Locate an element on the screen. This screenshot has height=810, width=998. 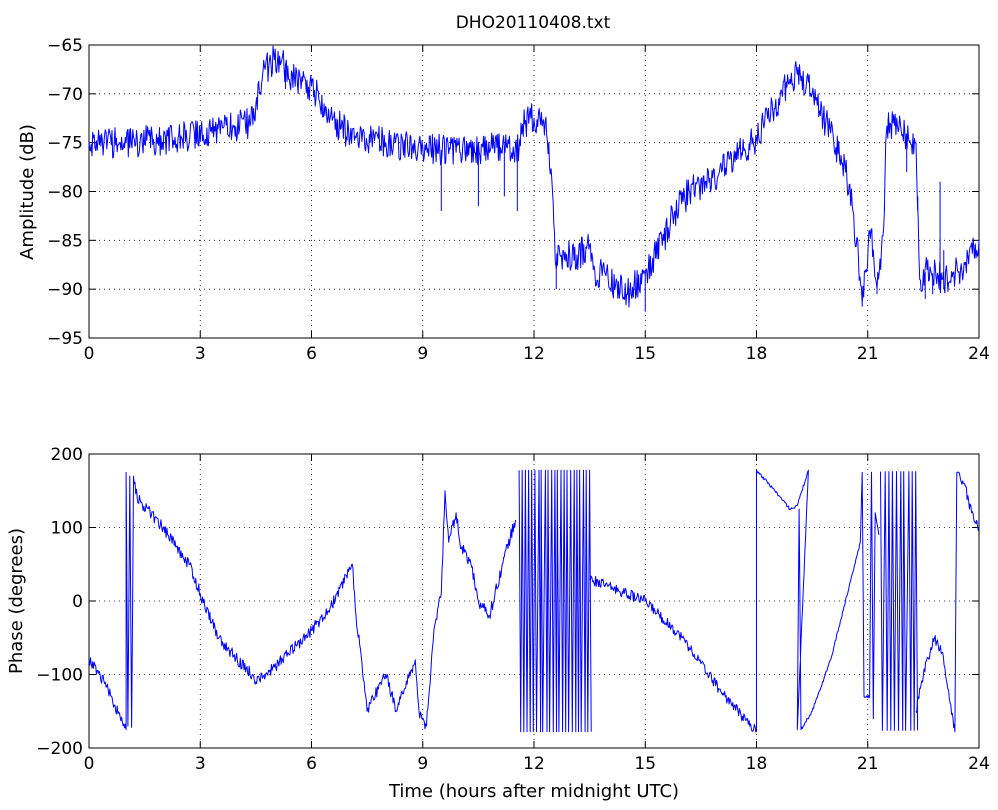
phase-x-tick-label-6: 18 is located at coordinates (757, 764).